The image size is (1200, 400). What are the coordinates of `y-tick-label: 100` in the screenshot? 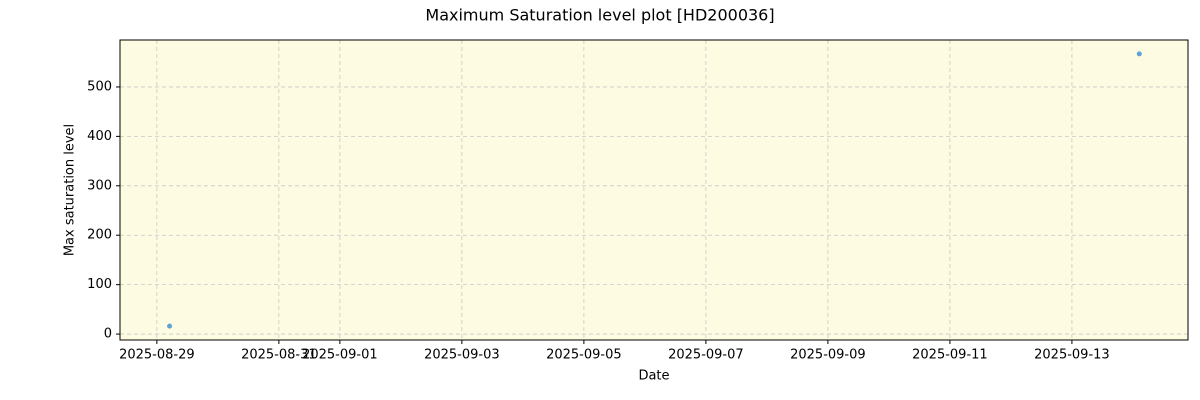 It's located at (99, 284).